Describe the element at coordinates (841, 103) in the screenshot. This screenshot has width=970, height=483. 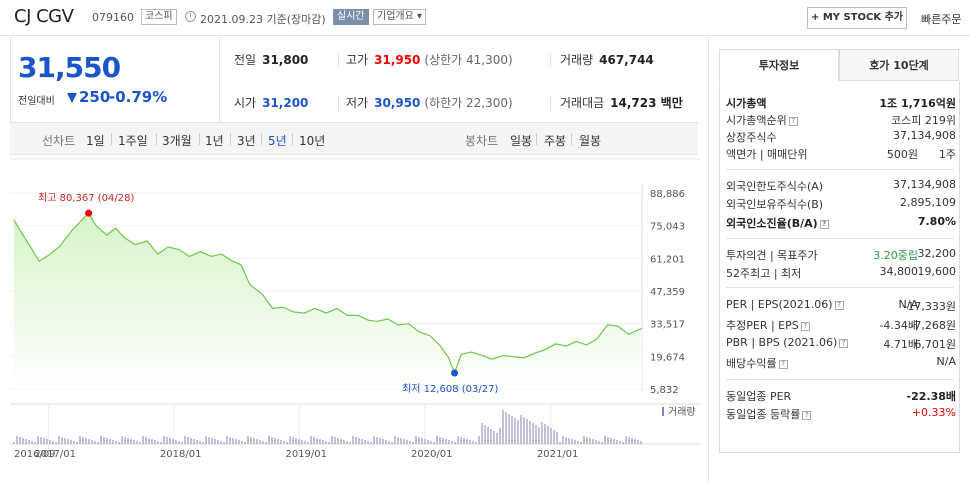
I see `row-market-cap: 시가총액 1조 1,716억원` at that location.